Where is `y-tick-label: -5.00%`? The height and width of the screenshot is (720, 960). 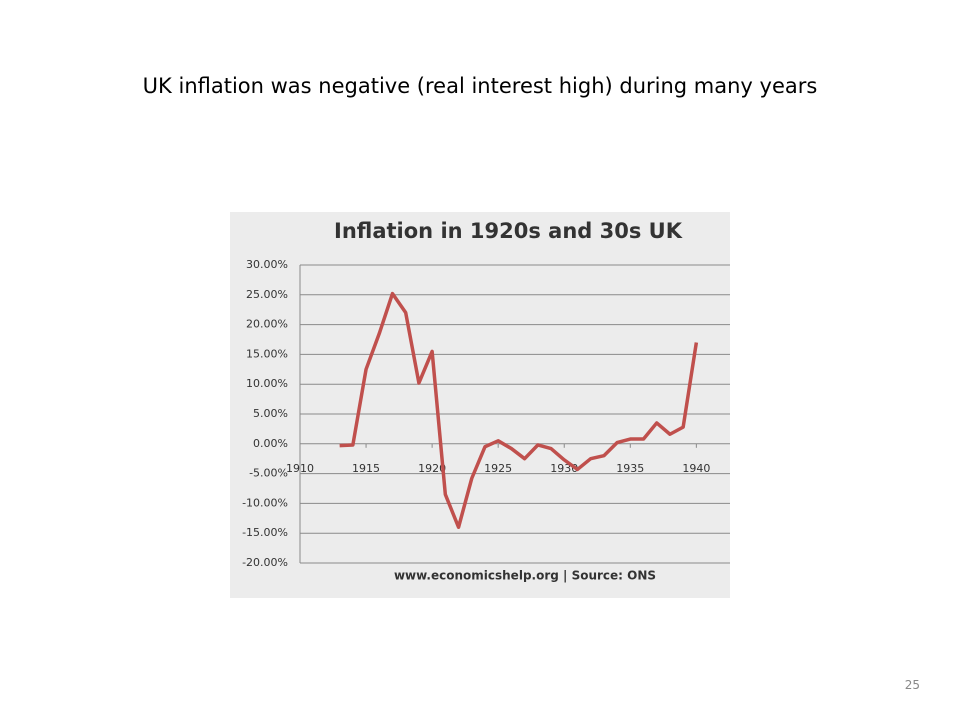
y-tick-label: -5.00% is located at coordinates (268, 473).